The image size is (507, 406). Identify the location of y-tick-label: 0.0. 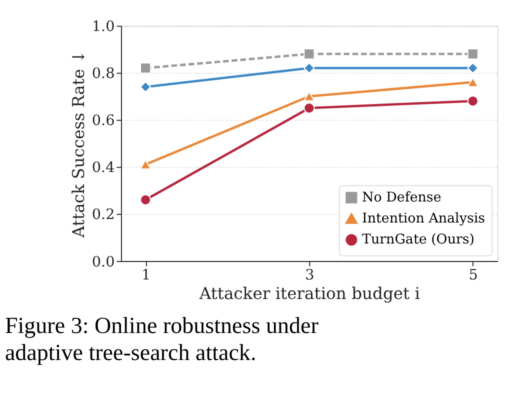
(103, 262).